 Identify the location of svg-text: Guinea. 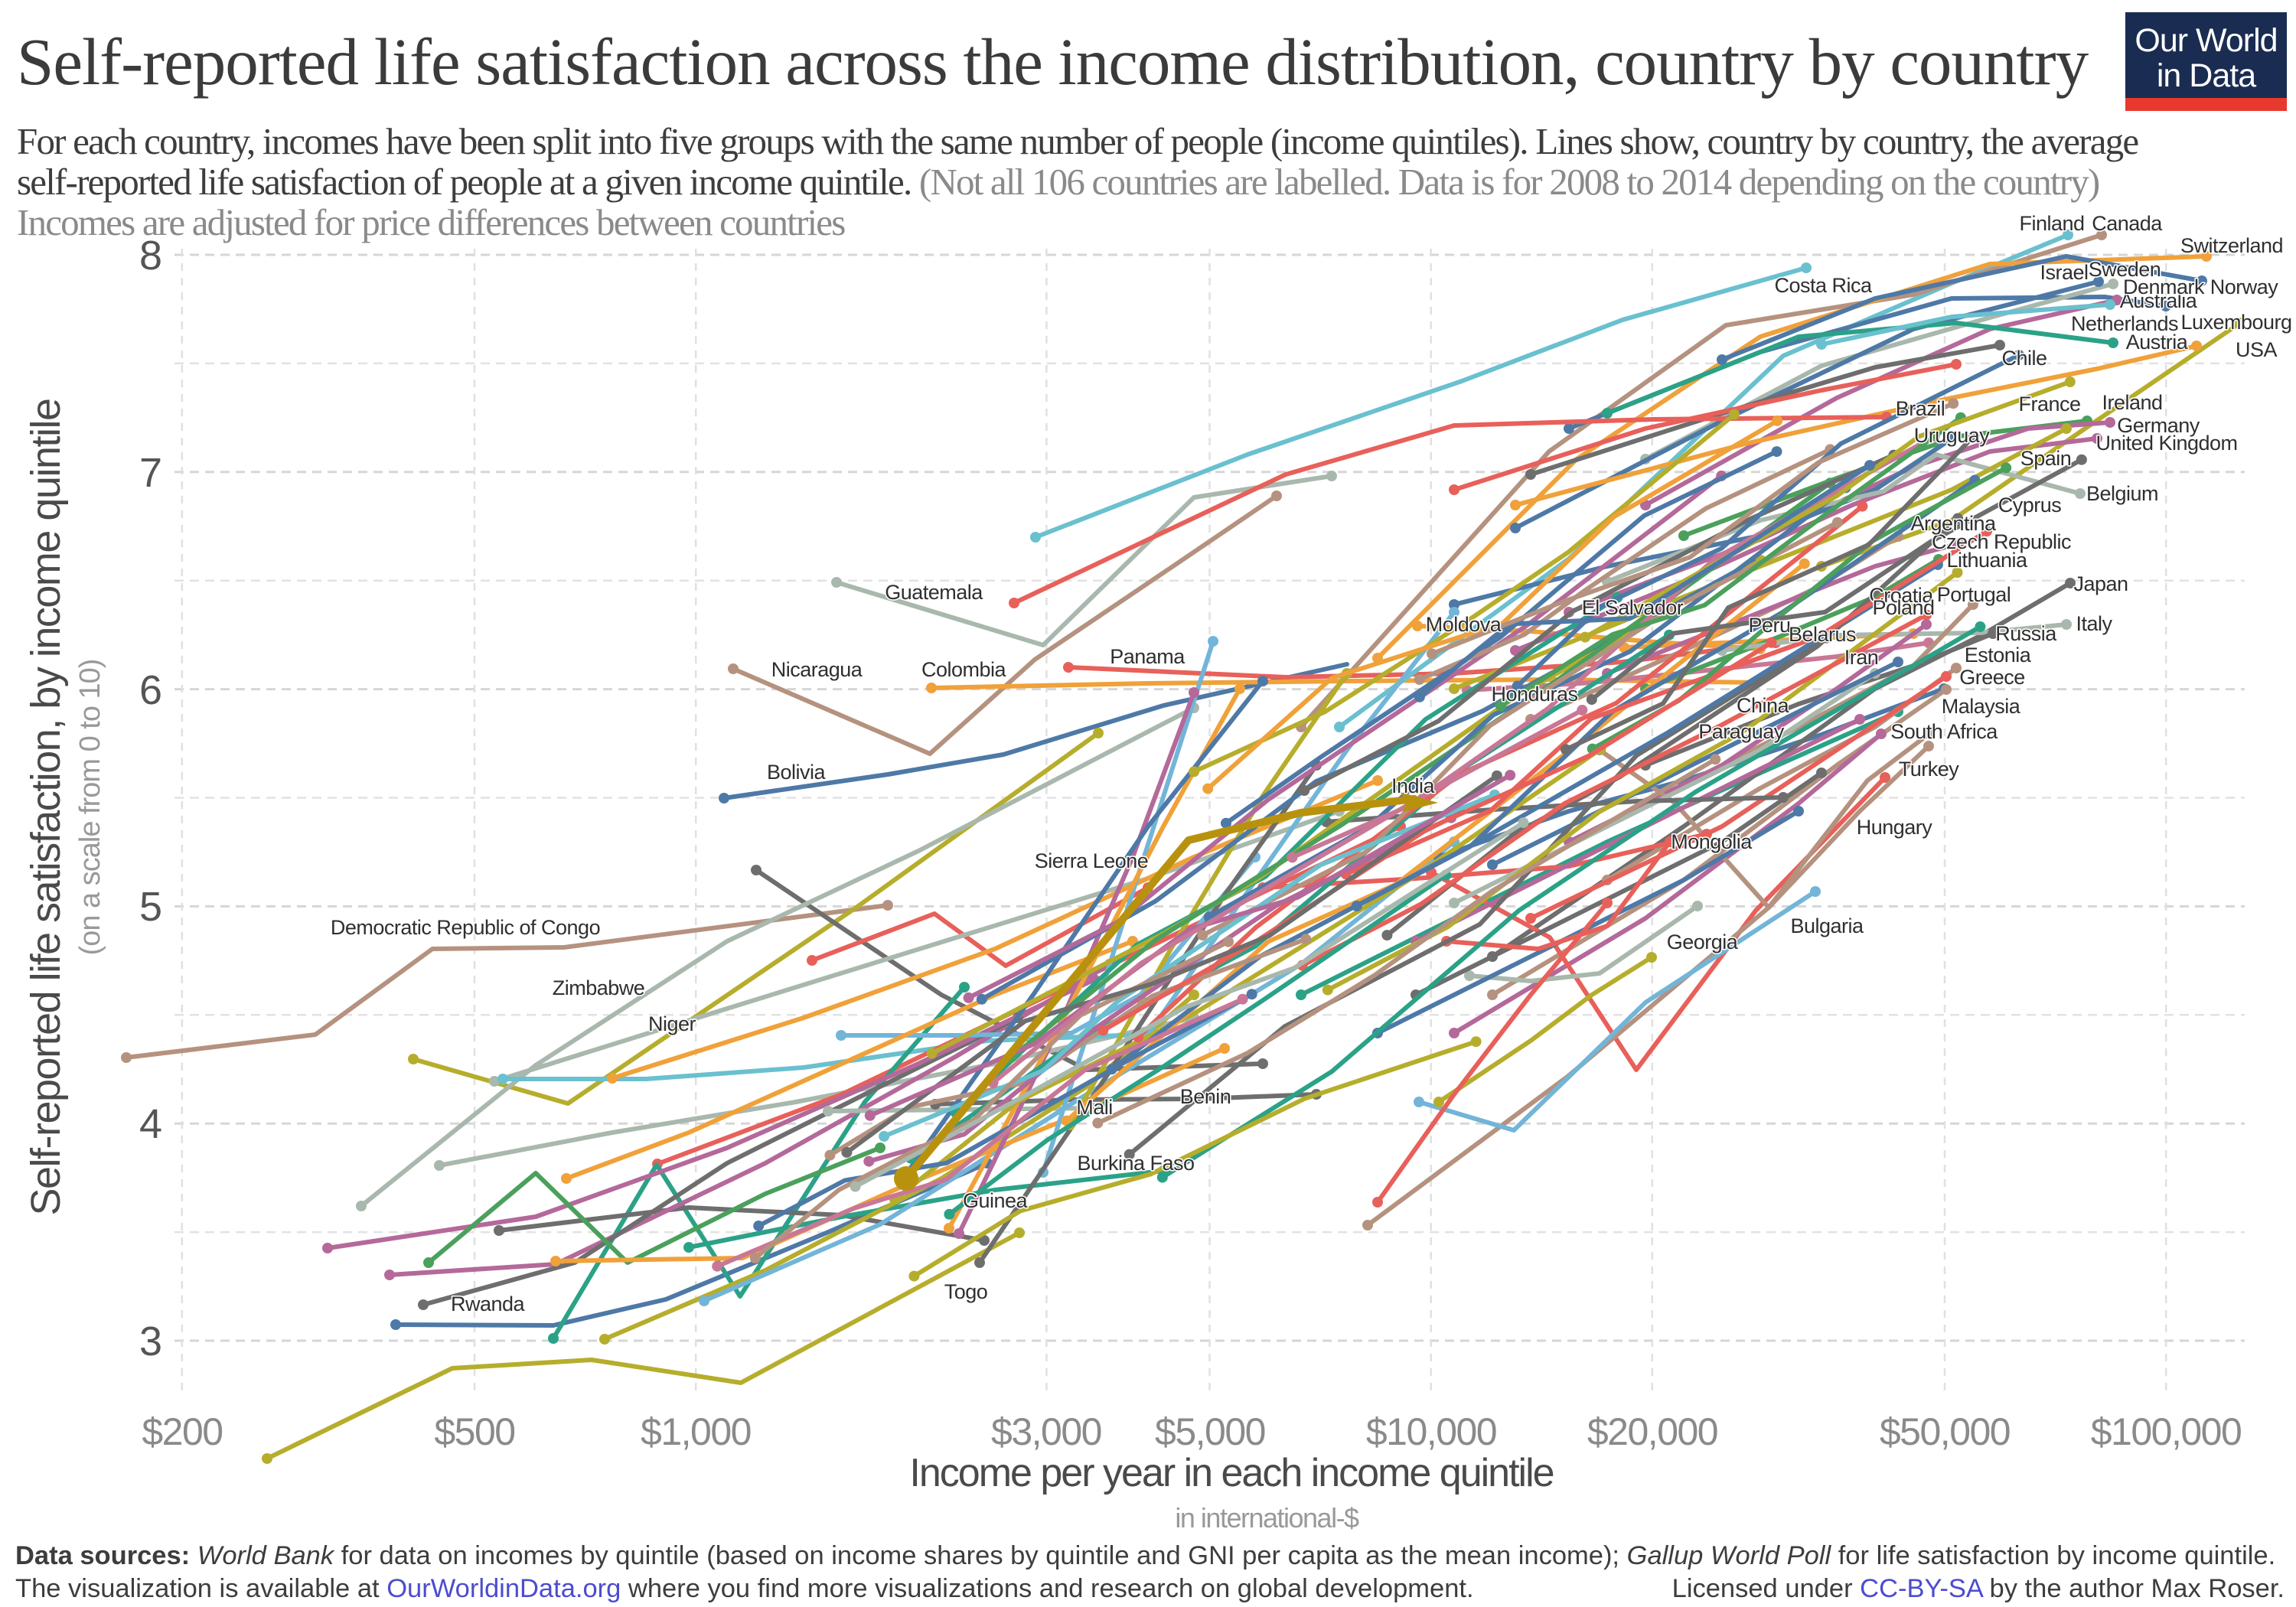
(996, 1200).